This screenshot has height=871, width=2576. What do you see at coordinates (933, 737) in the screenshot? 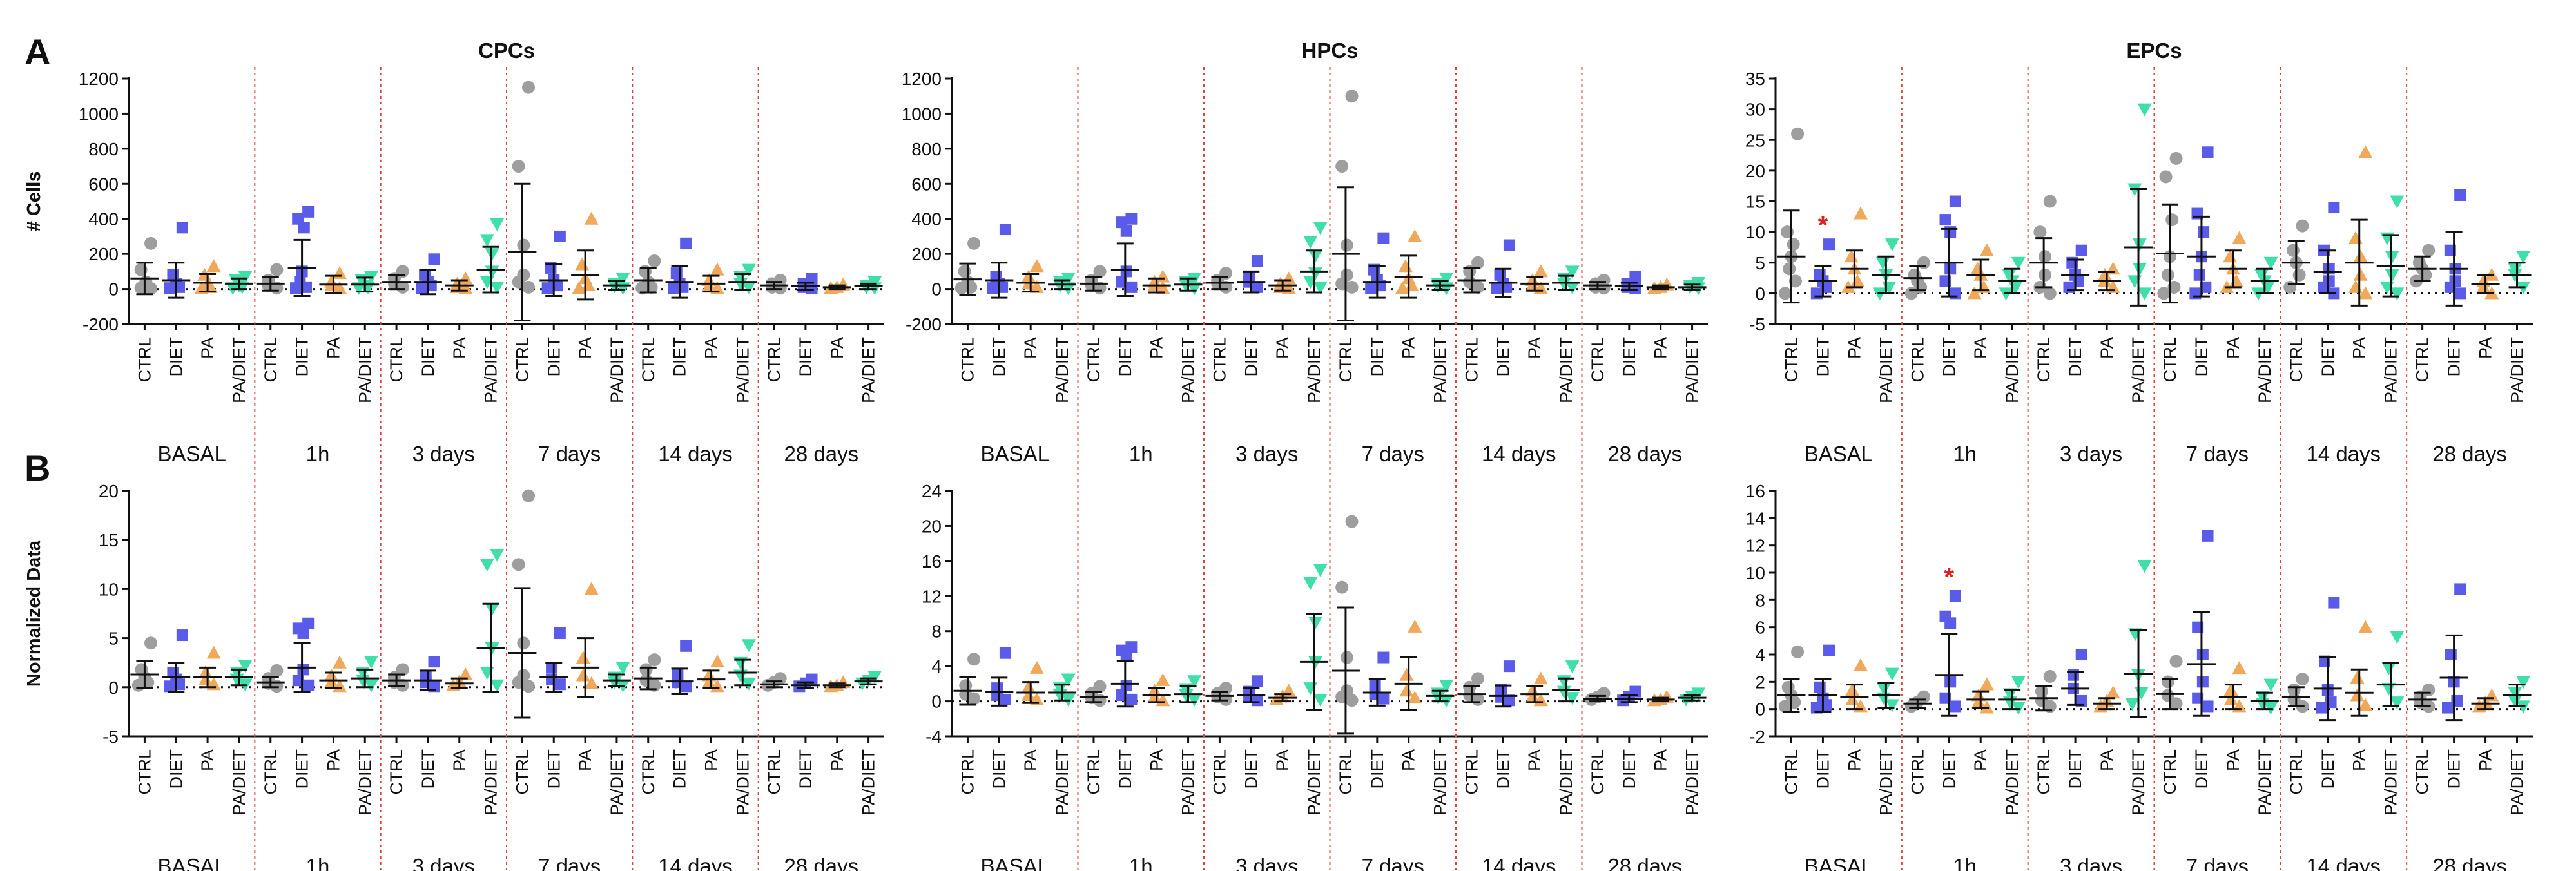
I see `y-tick-label: -4` at bounding box center [933, 737].